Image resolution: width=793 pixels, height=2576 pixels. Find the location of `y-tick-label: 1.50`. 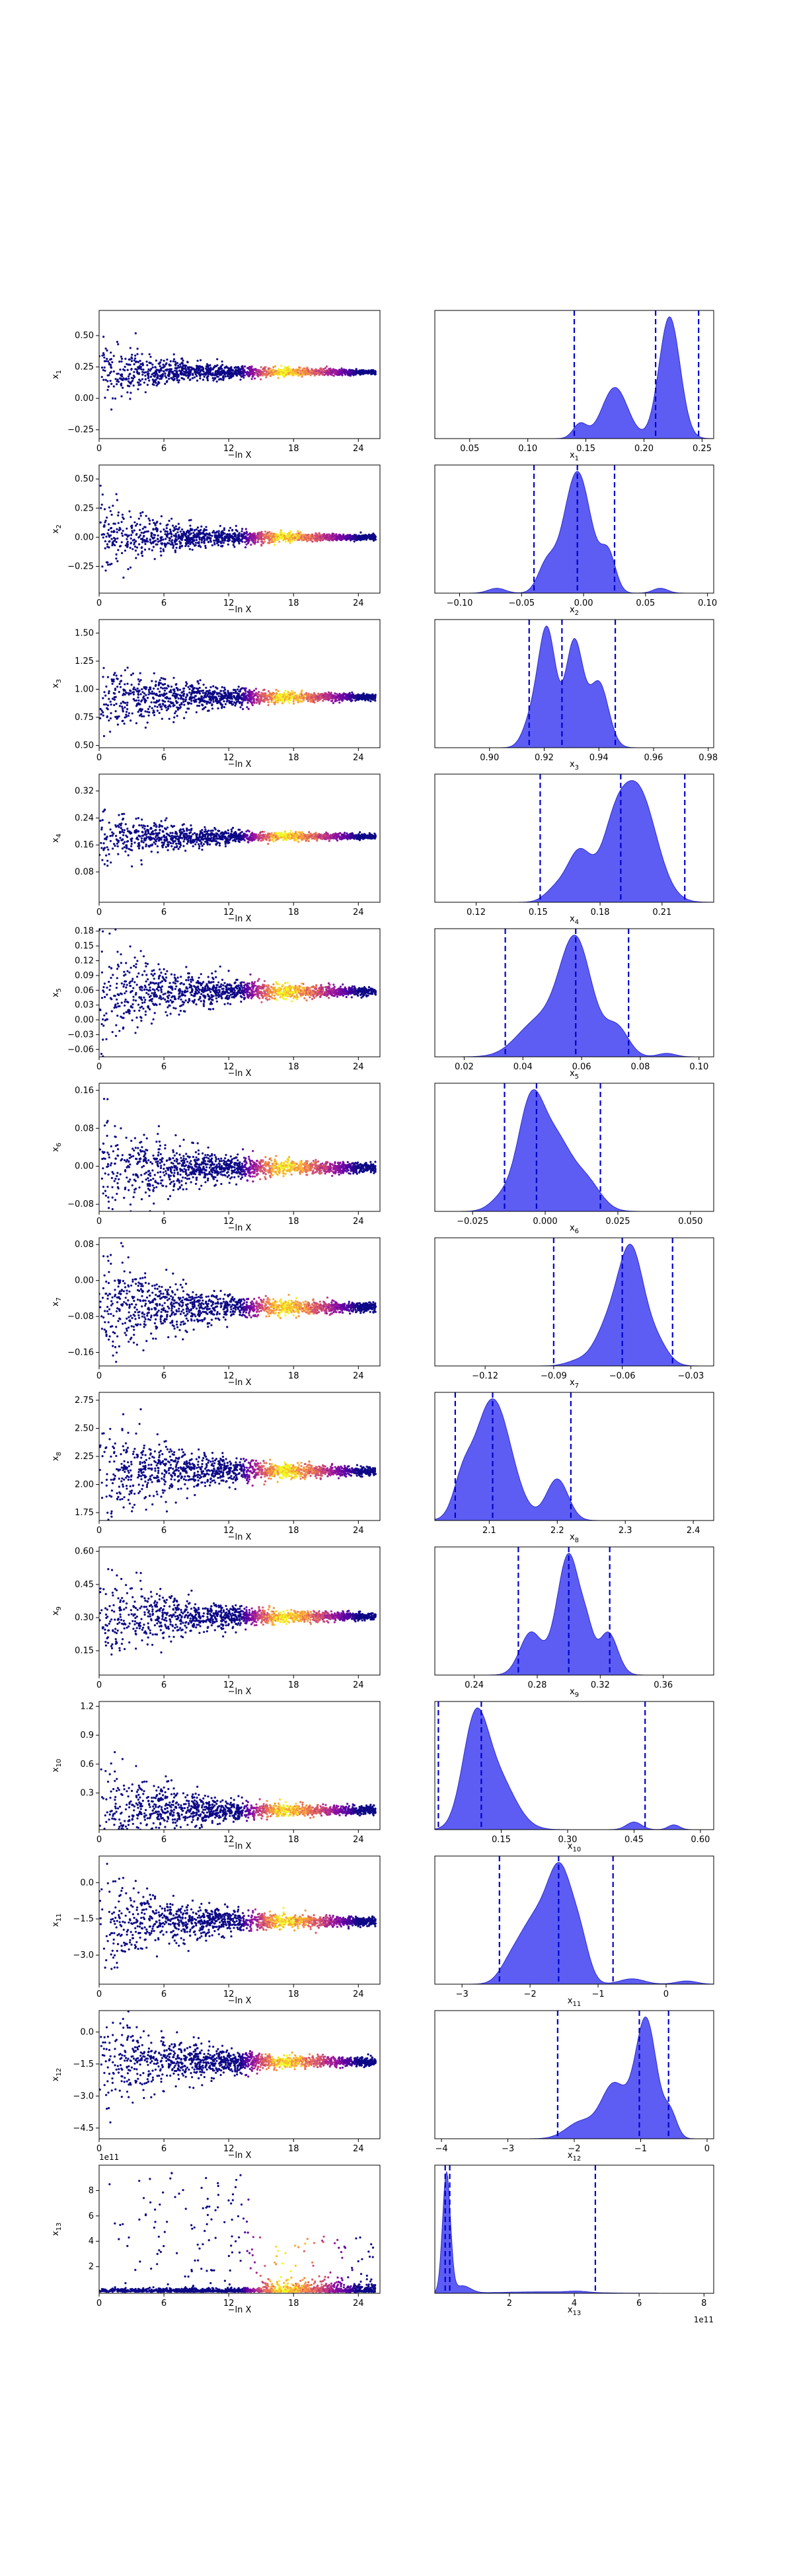

y-tick-label: 1.50 is located at coordinates (85, 633).